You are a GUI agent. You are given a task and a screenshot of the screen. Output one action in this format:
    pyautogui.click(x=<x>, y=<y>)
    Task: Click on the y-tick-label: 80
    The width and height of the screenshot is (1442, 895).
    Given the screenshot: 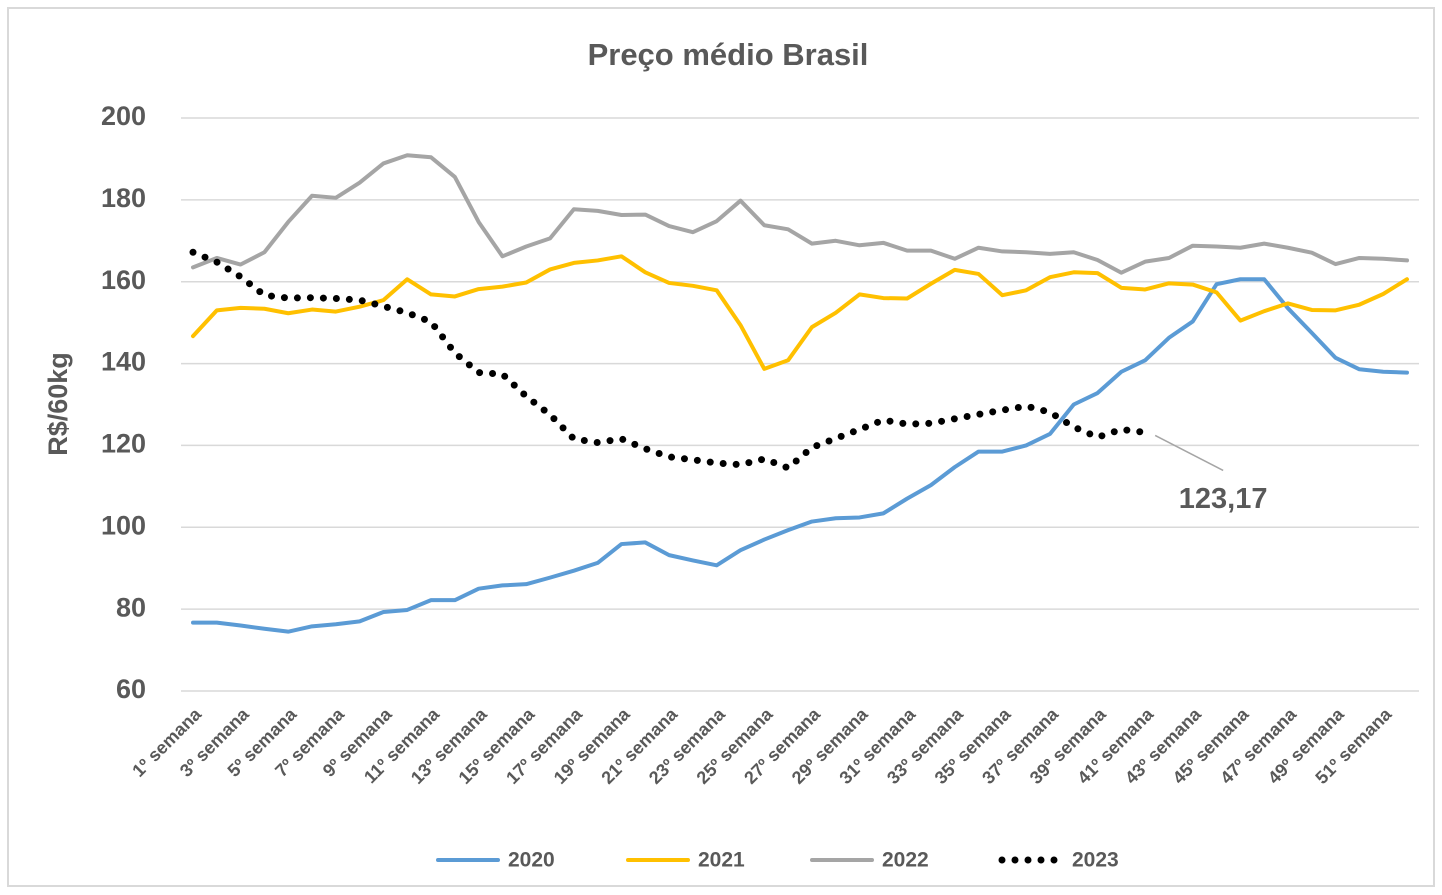 What is the action you would take?
    pyautogui.click(x=131, y=607)
    